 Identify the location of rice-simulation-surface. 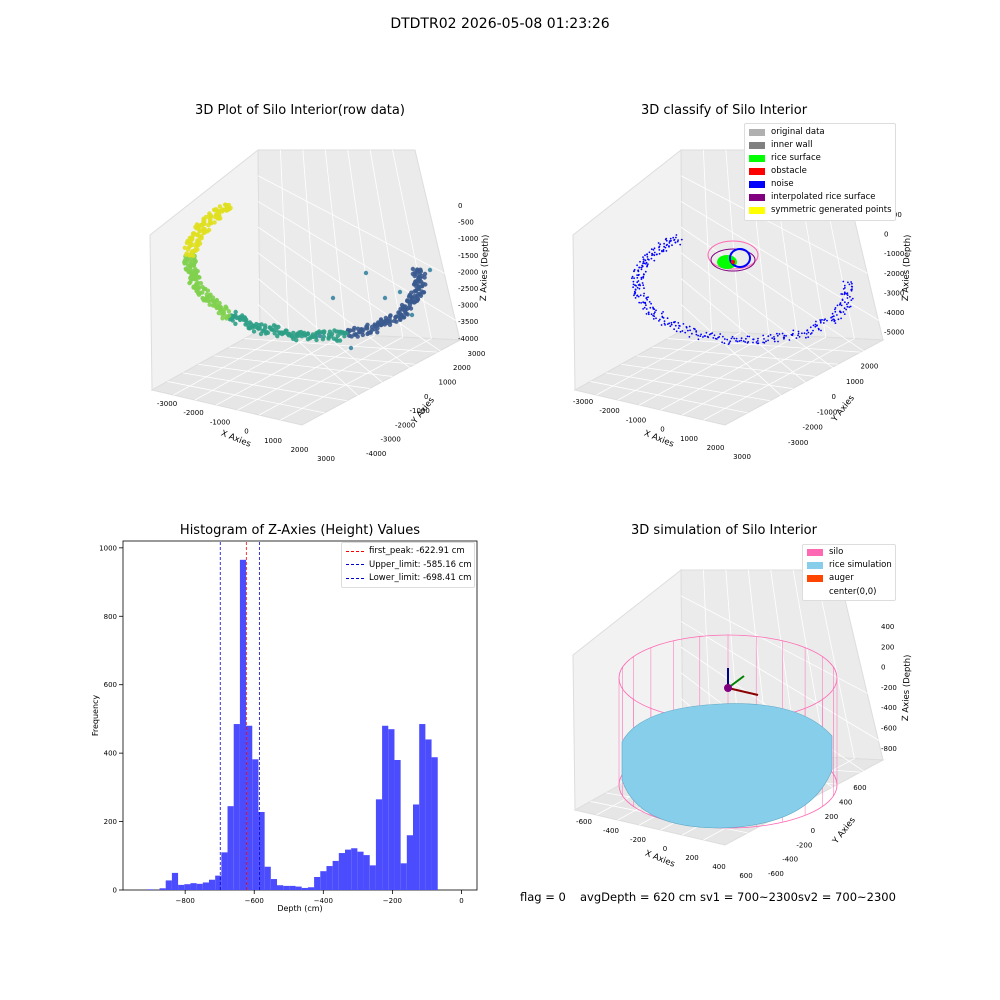
(727, 766).